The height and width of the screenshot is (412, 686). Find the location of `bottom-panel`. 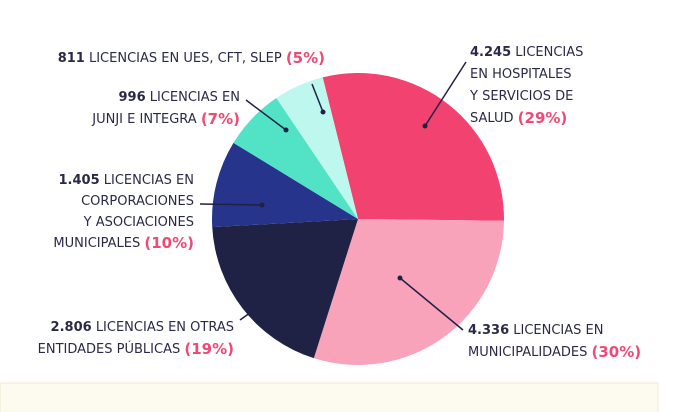

bottom-panel is located at coordinates (329, 397).